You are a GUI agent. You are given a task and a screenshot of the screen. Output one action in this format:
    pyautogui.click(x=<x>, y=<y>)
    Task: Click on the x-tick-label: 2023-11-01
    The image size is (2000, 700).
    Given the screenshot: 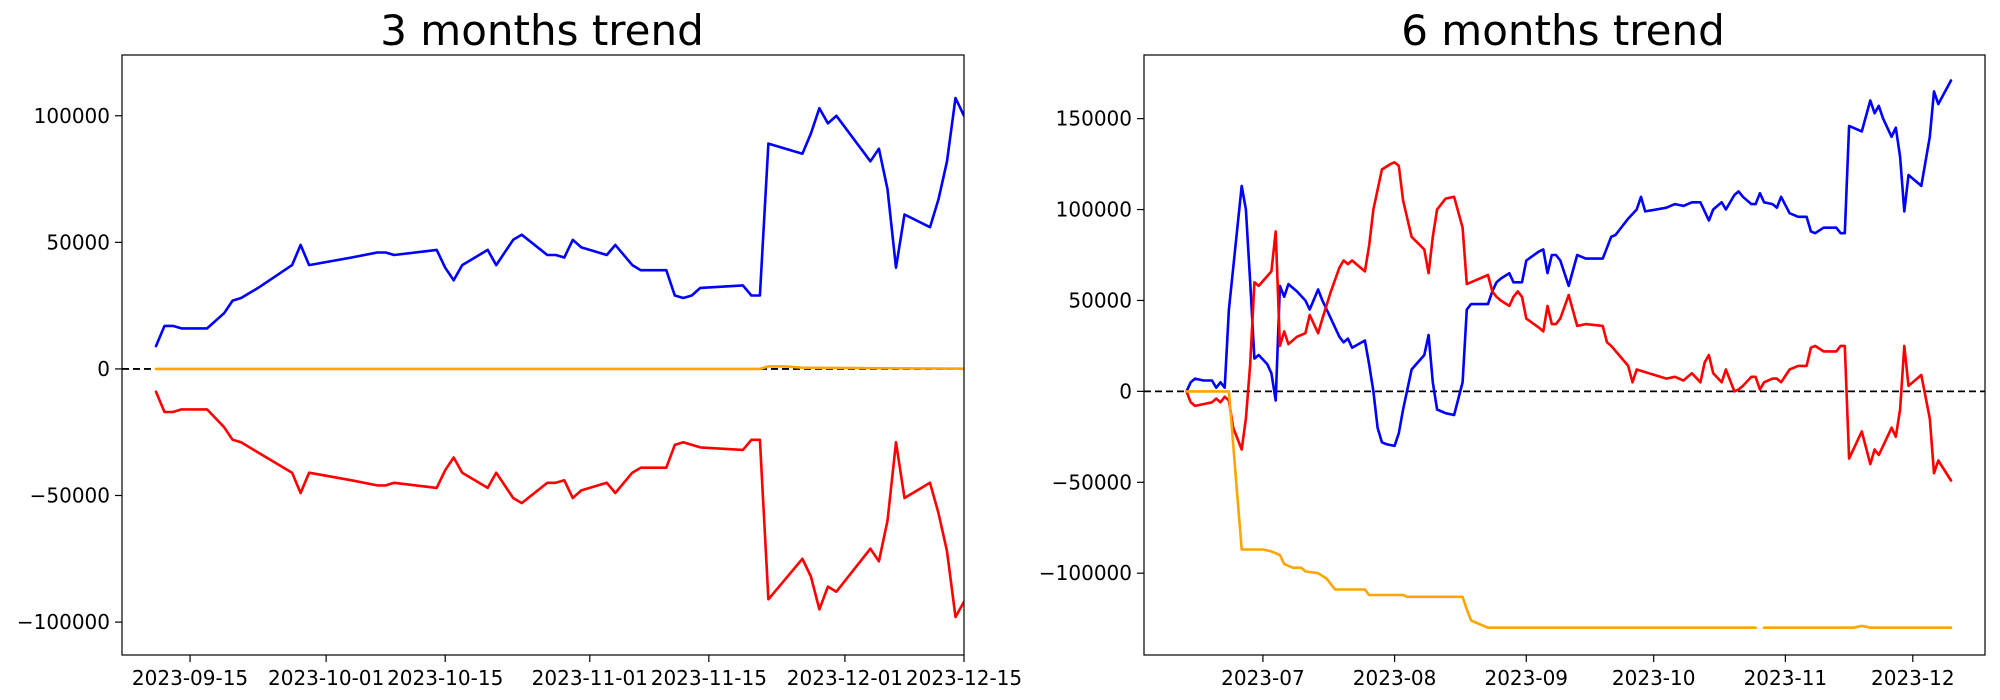 What is the action you would take?
    pyautogui.click(x=590, y=678)
    